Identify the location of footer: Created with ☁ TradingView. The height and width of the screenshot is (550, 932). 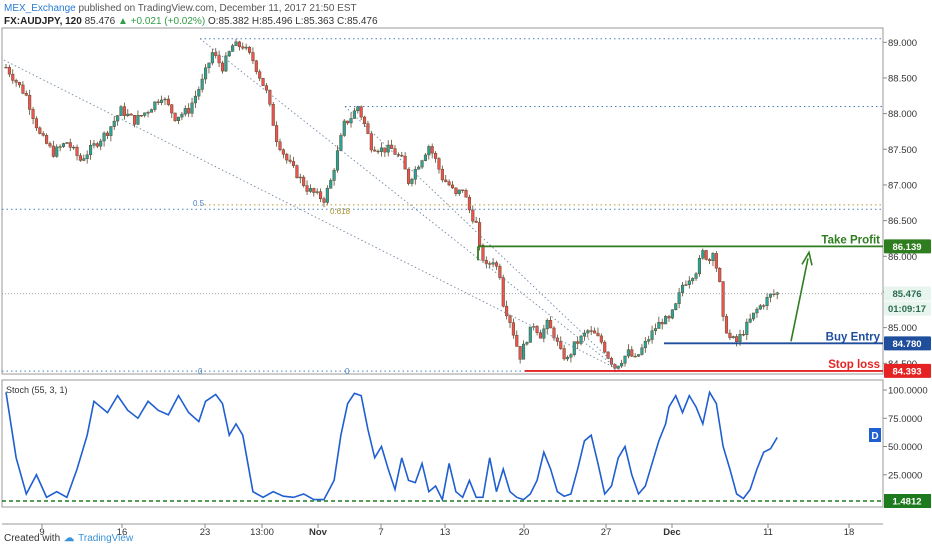
(68, 538).